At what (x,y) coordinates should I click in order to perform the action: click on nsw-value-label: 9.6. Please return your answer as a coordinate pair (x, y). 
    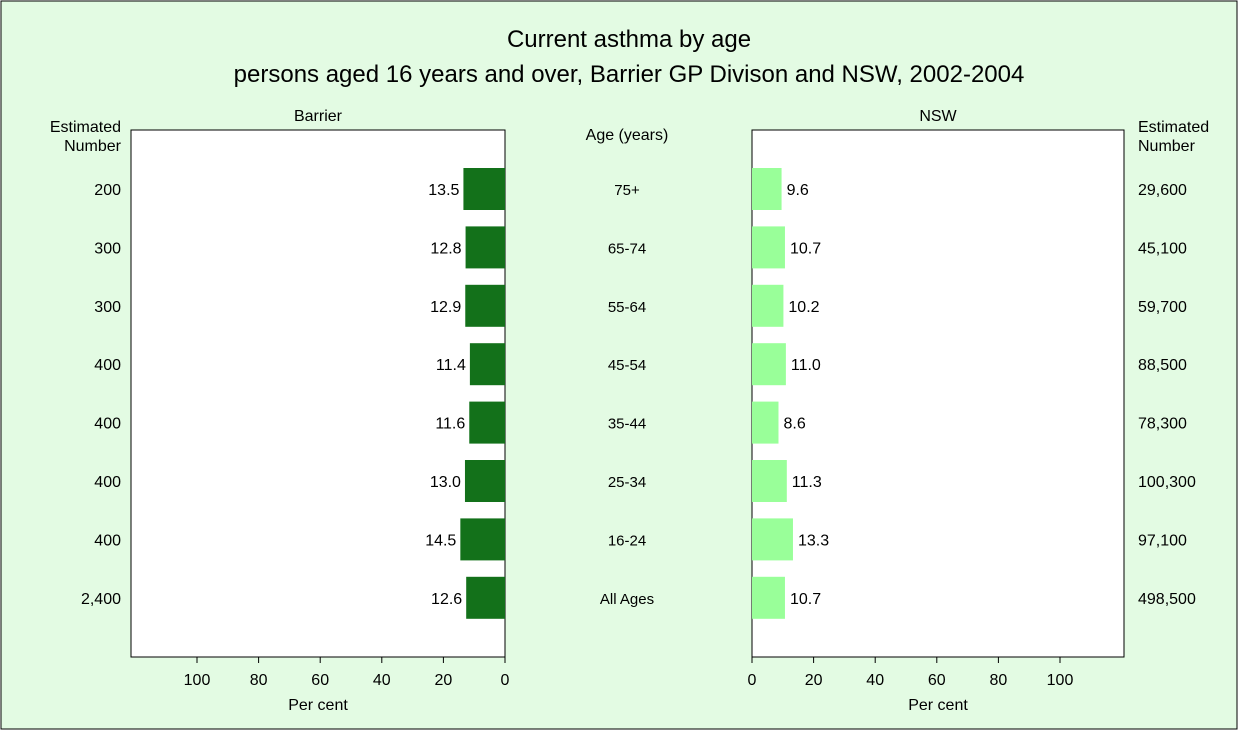
    Looking at the image, I should click on (798, 190).